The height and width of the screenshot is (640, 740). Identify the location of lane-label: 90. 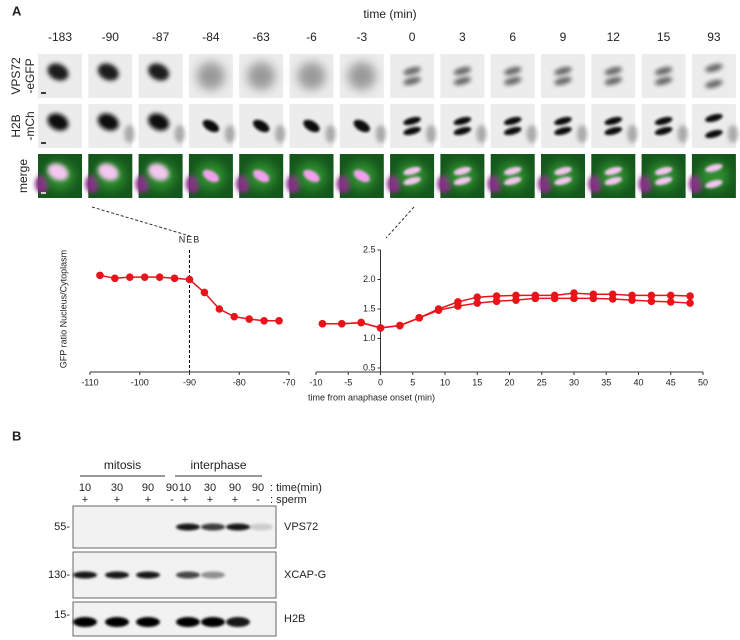
(148, 488).